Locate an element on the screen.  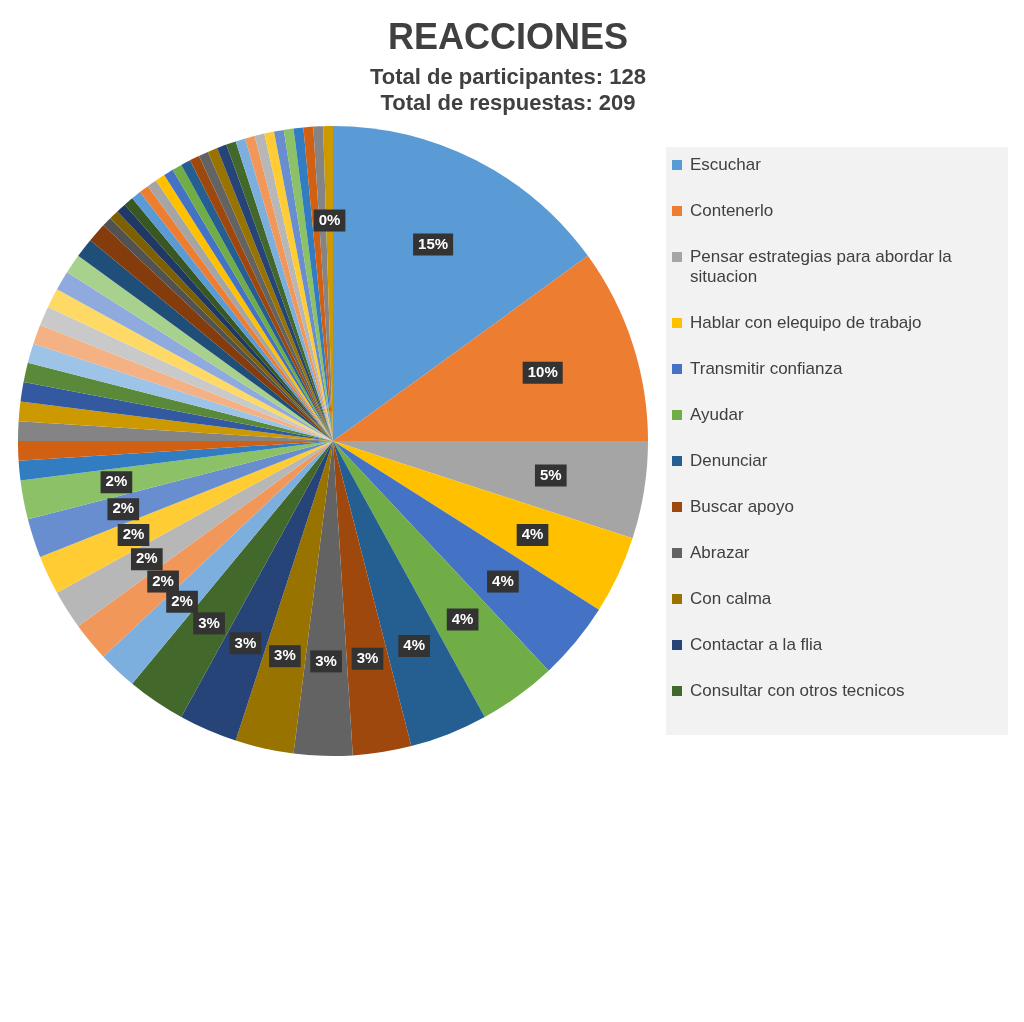
data-label: 15% is located at coordinates (433, 243).